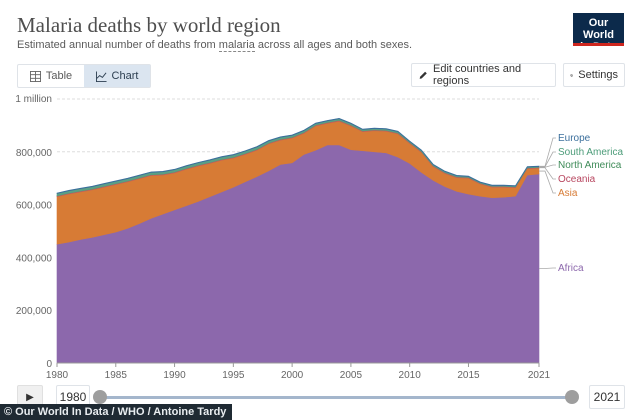 Image resolution: width=634 pixels, height=420 pixels. I want to click on x-tick-label: 2015, so click(468, 375).